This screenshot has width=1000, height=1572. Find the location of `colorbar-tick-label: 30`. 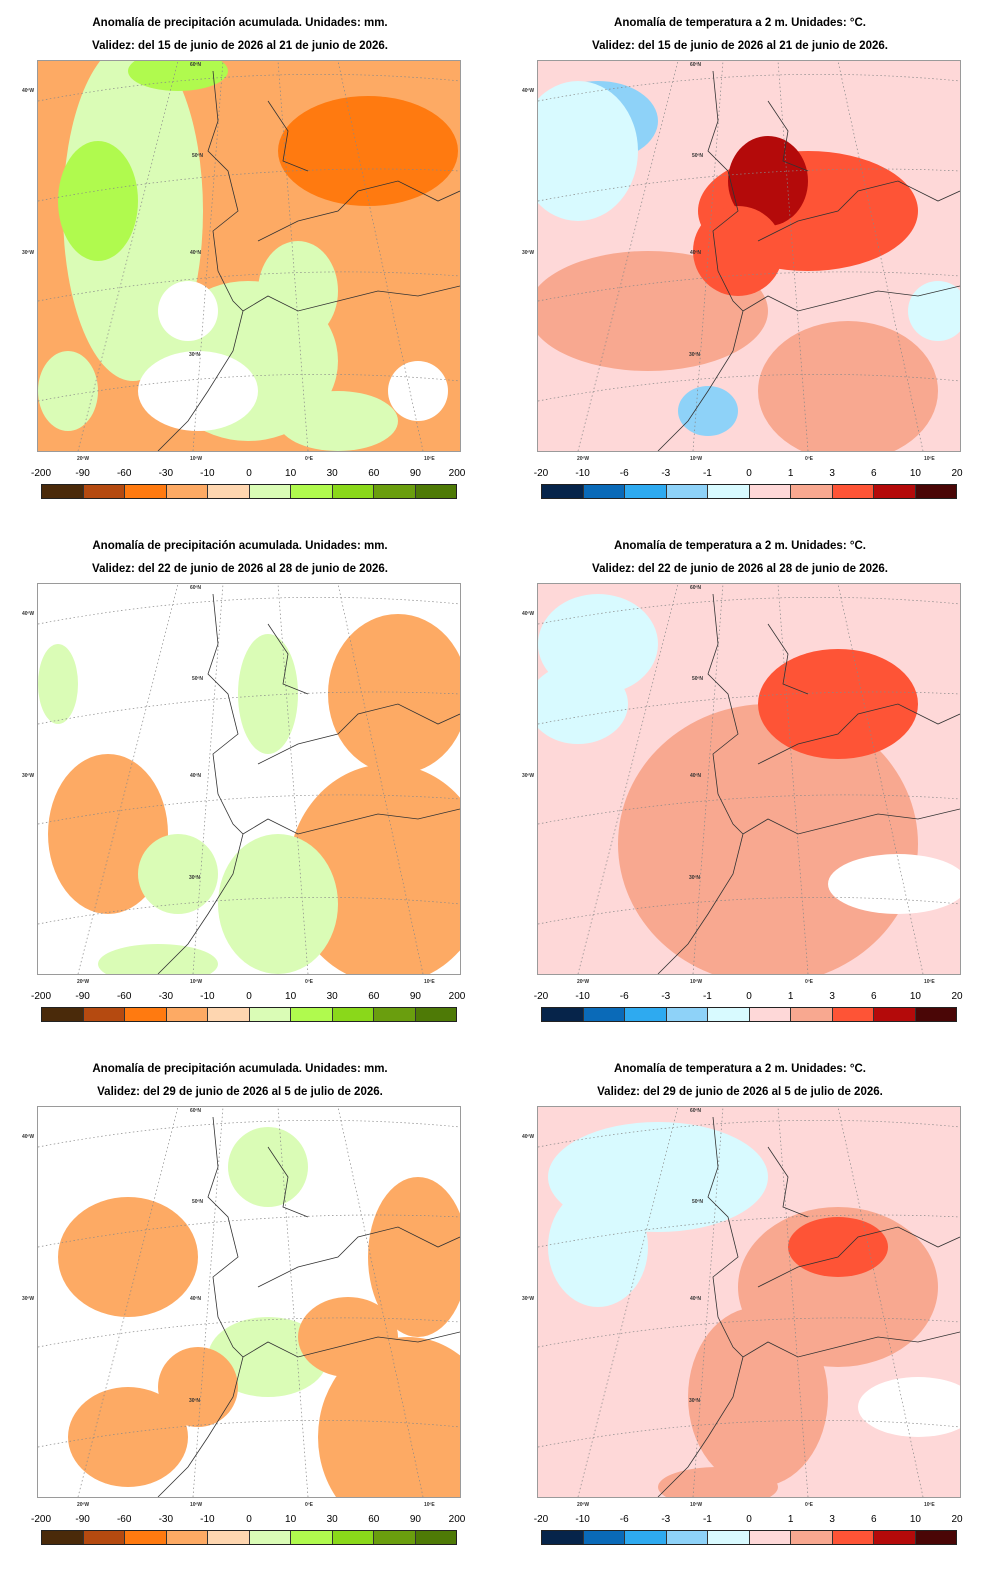

colorbar-tick-label: 30 is located at coordinates (332, 1519).